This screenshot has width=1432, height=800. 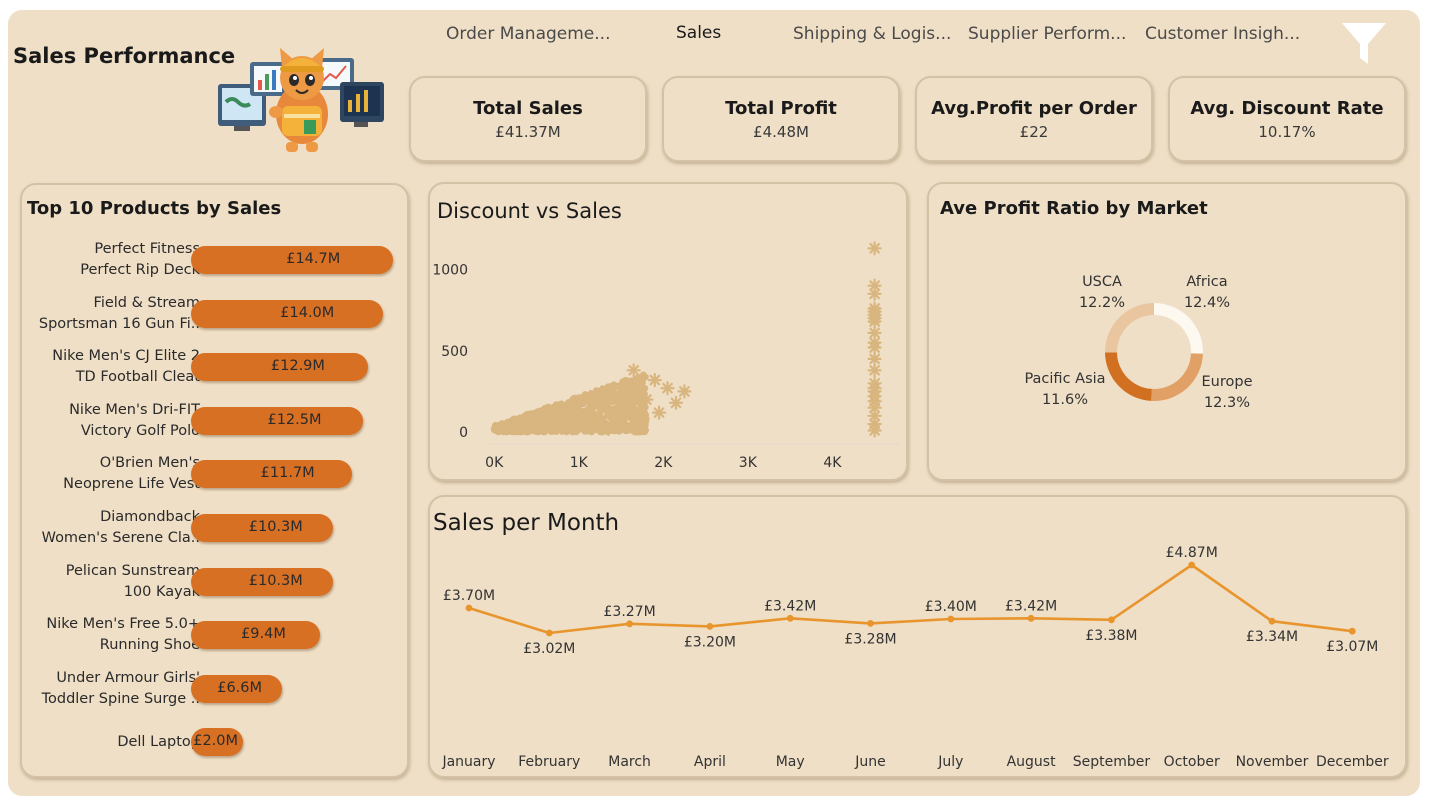 What do you see at coordinates (217, 742) in the screenshot?
I see `product-bar: £2.0M` at bounding box center [217, 742].